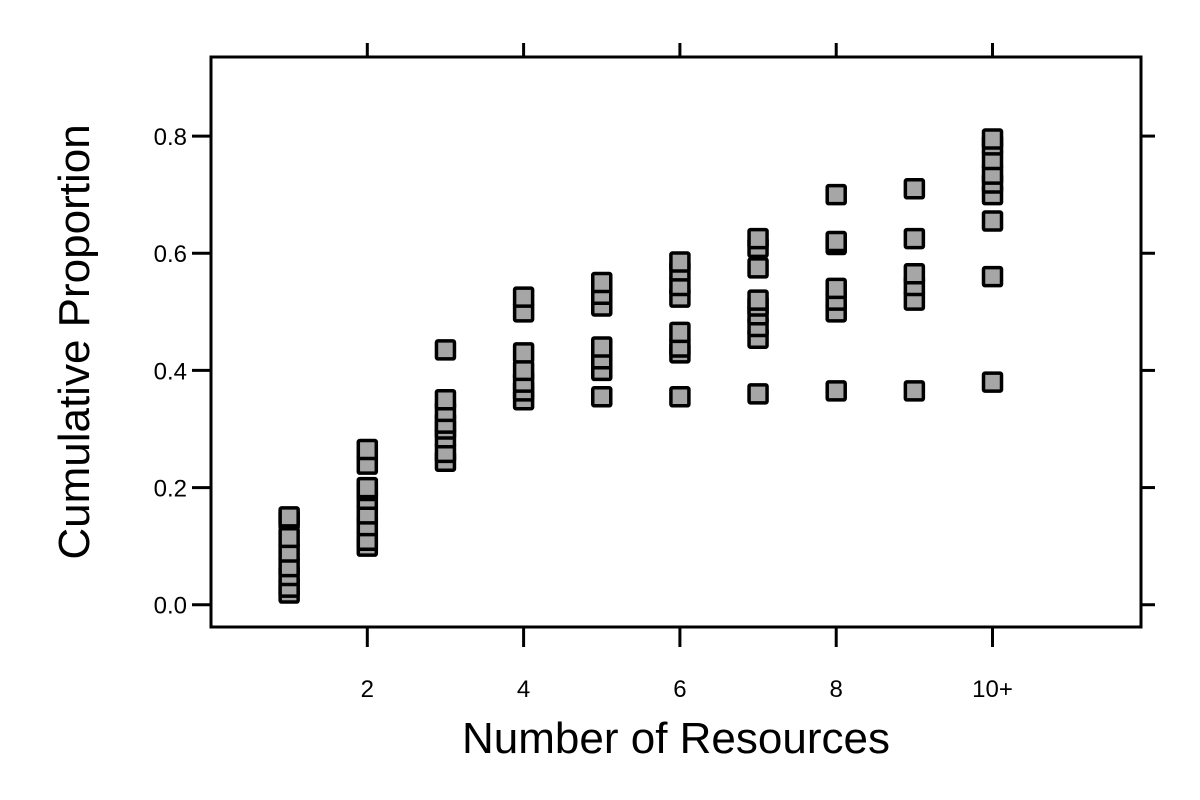 Image resolution: width=1200 pixels, height=800 pixels. What do you see at coordinates (679, 689) in the screenshot?
I see `x-tick-label: 6` at bounding box center [679, 689].